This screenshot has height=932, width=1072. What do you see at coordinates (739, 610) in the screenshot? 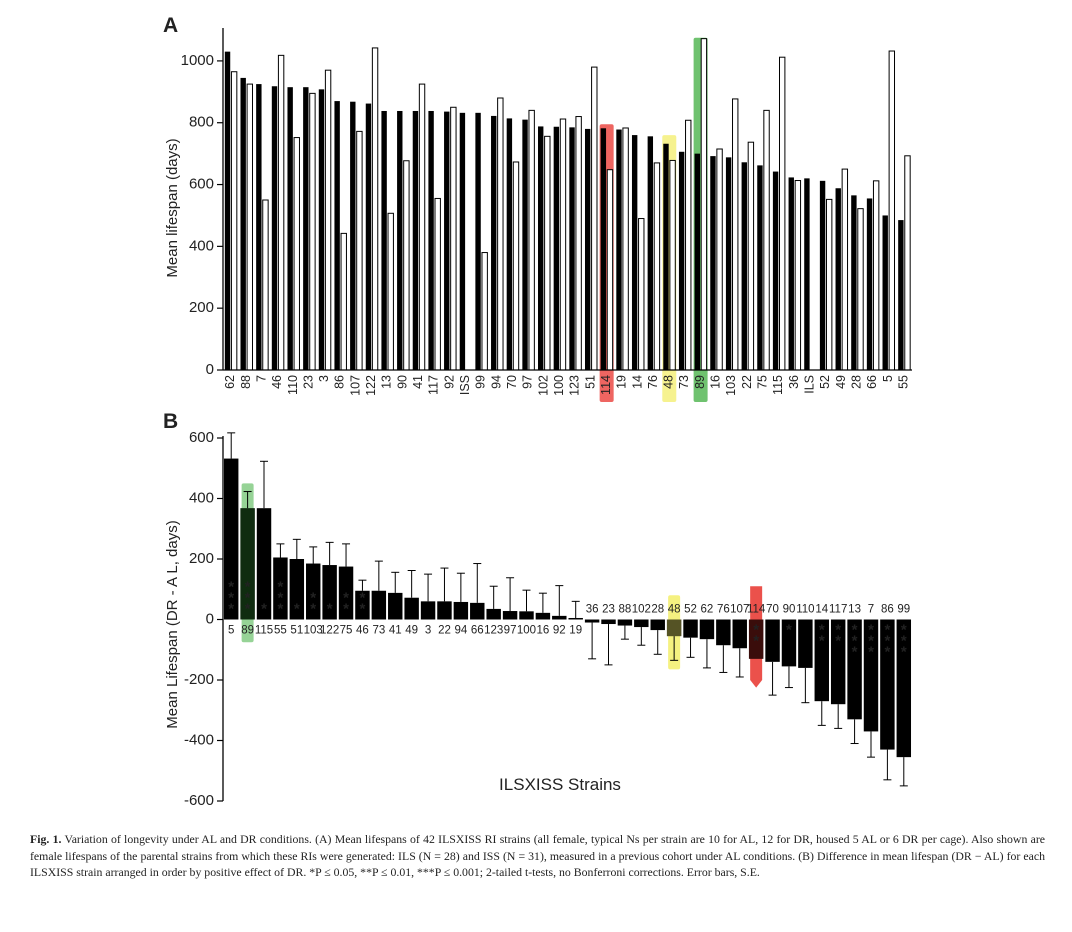
I see `category-label: 107` at bounding box center [739, 610].